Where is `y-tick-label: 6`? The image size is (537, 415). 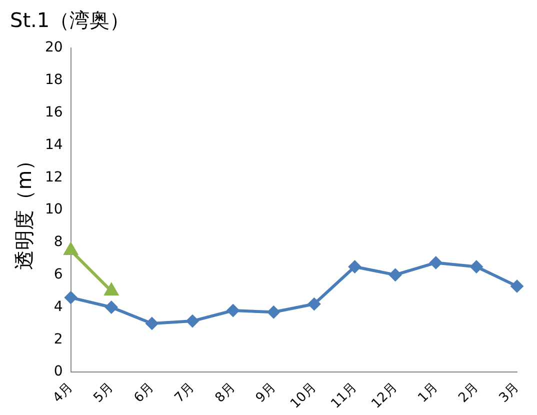 y-tick-label: 6 is located at coordinates (58, 274).